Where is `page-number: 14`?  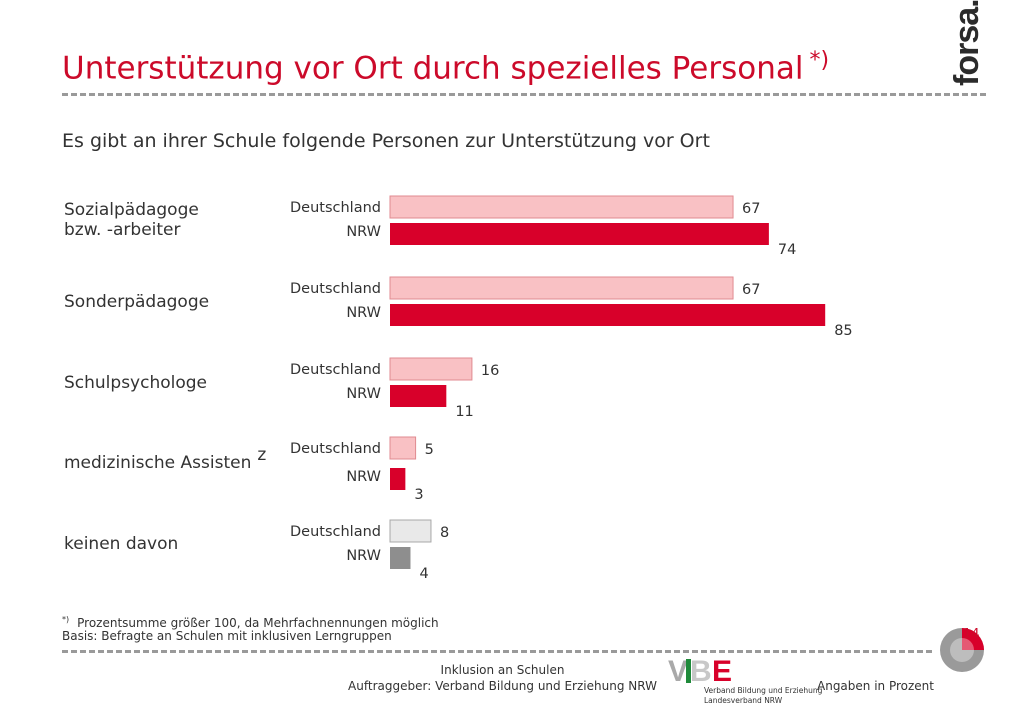
page-number: 14 is located at coordinates (971, 634).